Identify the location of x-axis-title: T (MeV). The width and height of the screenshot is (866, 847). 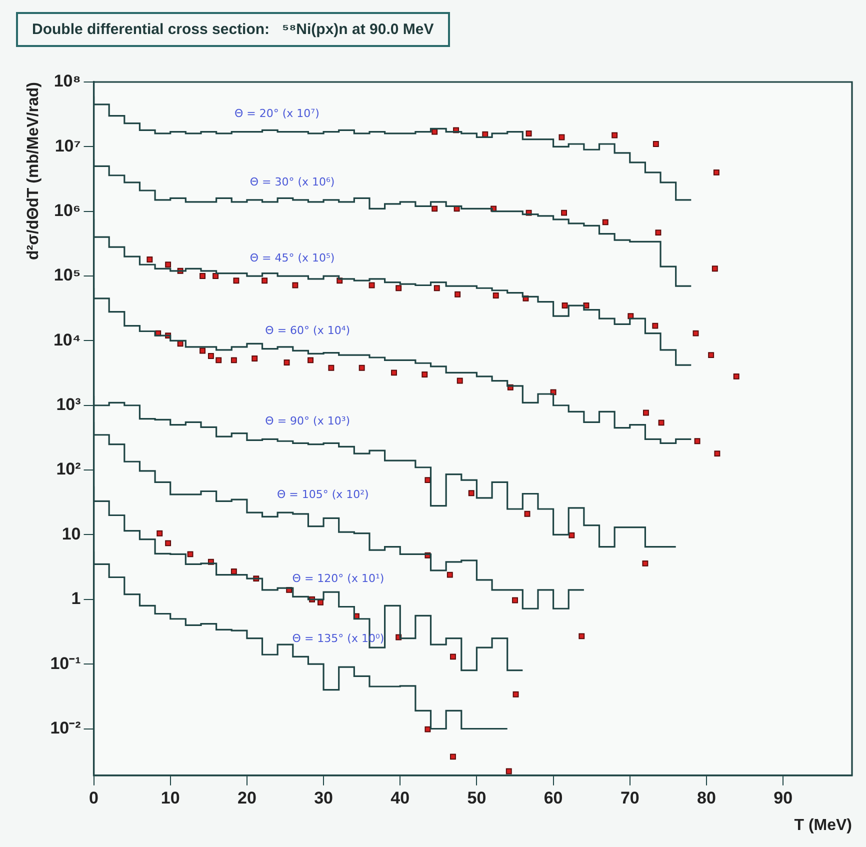
(823, 825).